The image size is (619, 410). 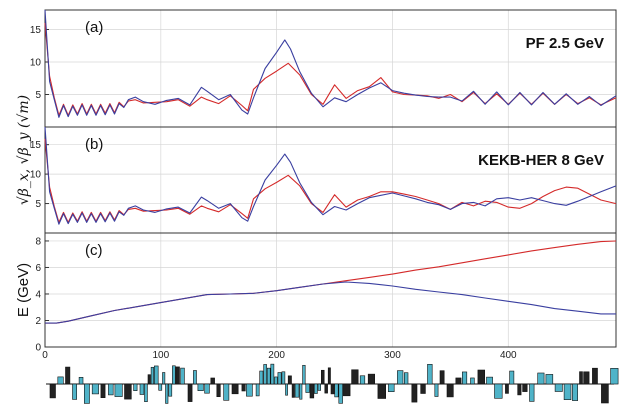 What do you see at coordinates (392, 355) in the screenshot?
I see `x-tick-label: 300` at bounding box center [392, 355].